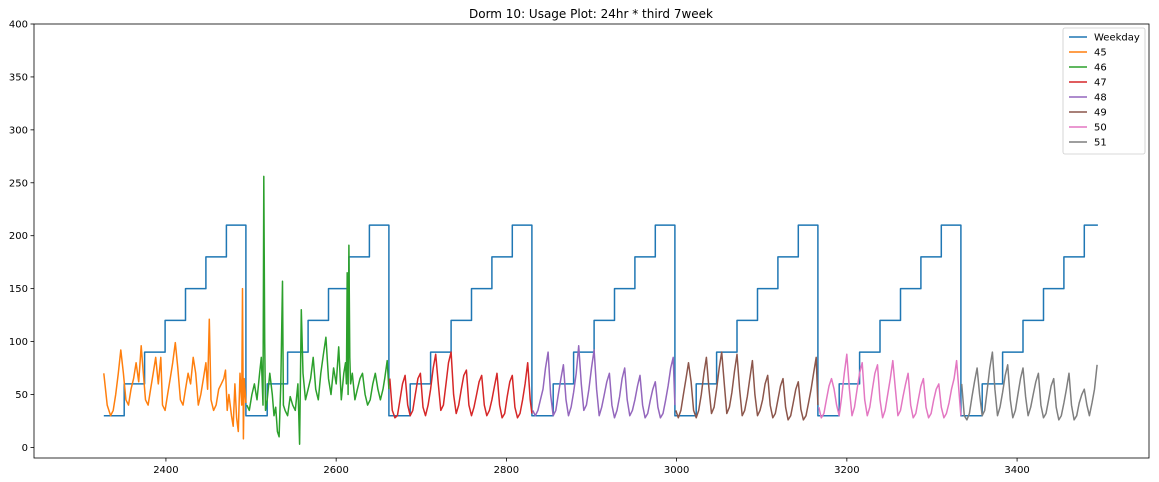  Describe the element at coordinates (506, 470) in the screenshot. I see `x-tick-label: 2800` at that location.